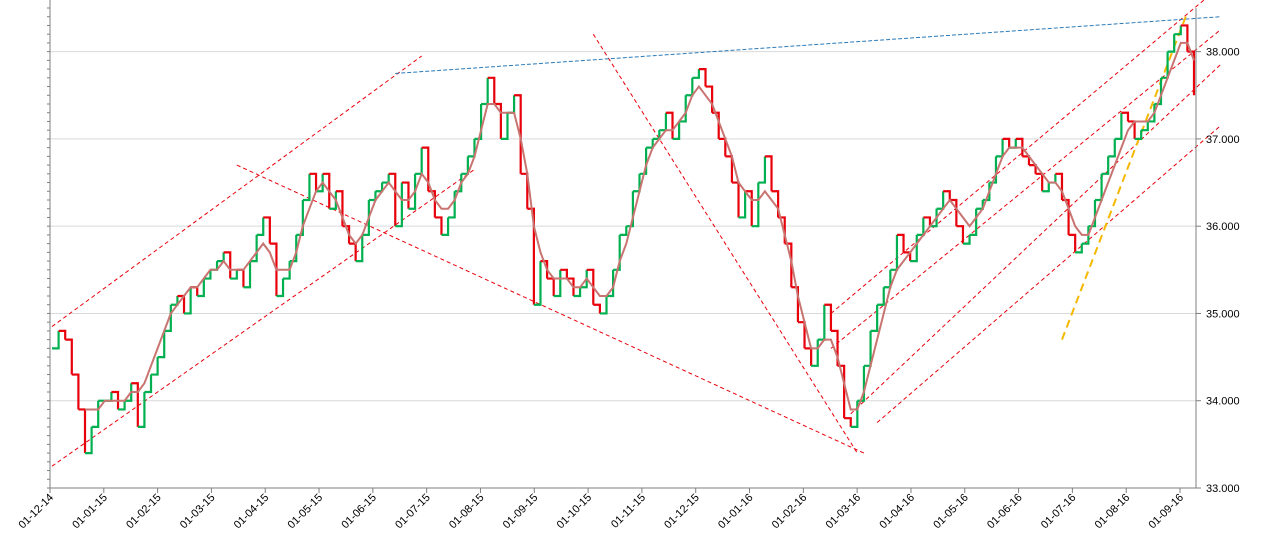  What do you see at coordinates (1223, 489) in the screenshot?
I see `y-tick-label: 33.000` at bounding box center [1223, 489].